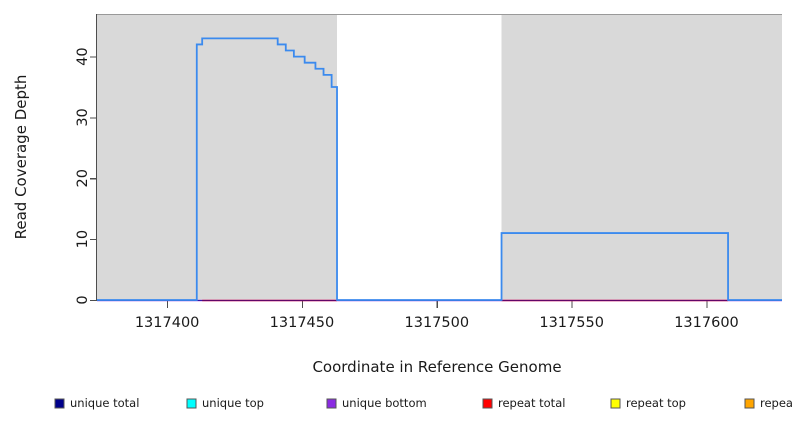 The height and width of the screenshot is (432, 792). Describe the element at coordinates (104, 403) in the screenshot. I see `legend-label-unique-total: unique total` at that location.